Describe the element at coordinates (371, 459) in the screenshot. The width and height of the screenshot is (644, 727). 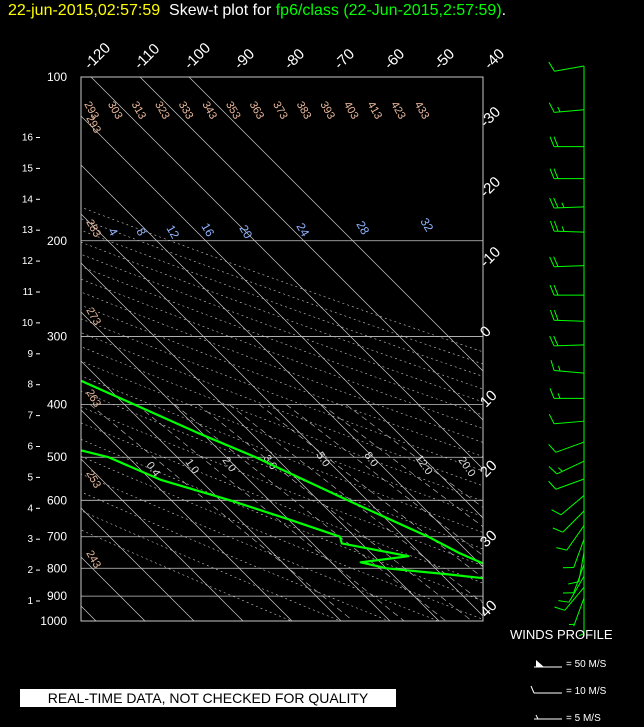
I see `mixing-ratio-low-label: 8.0` at that location.